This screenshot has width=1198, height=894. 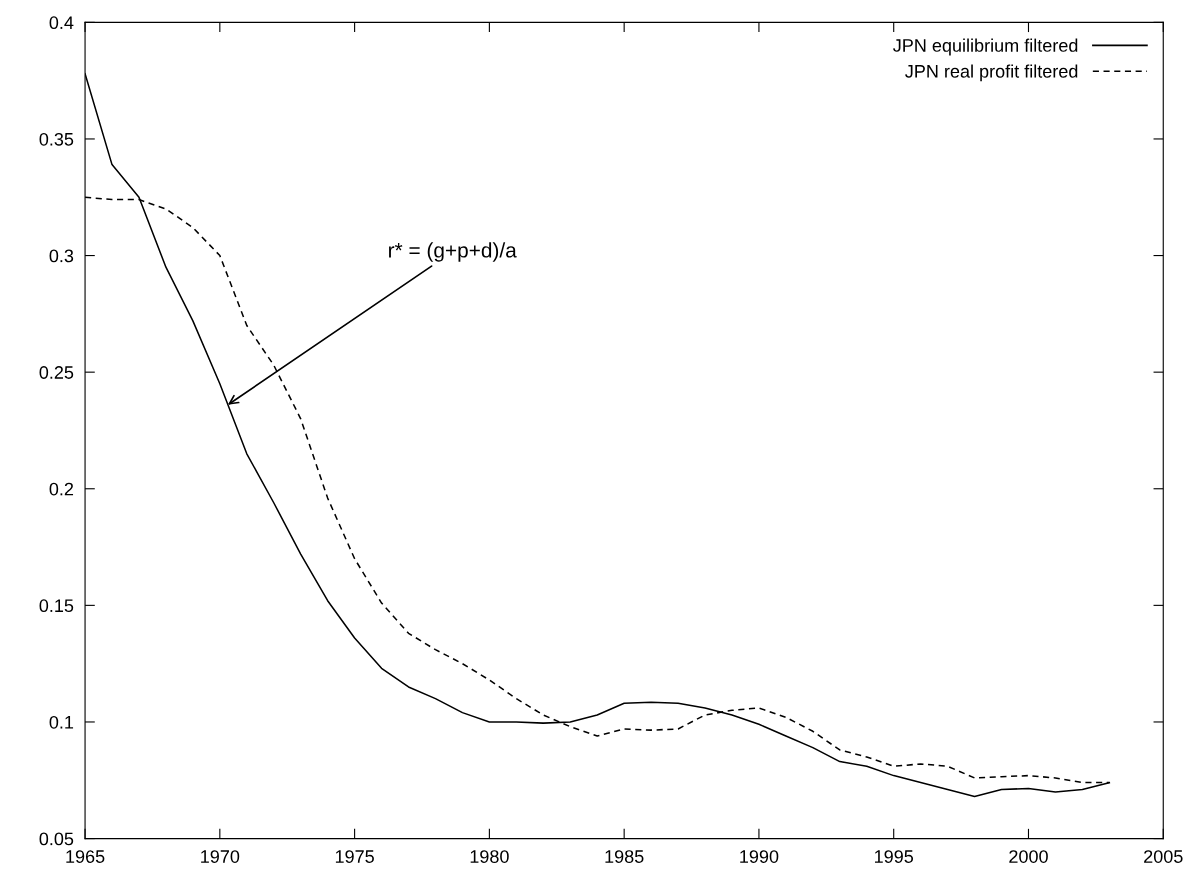 I want to click on y-tick-label: 0.15, so click(x=56, y=606).